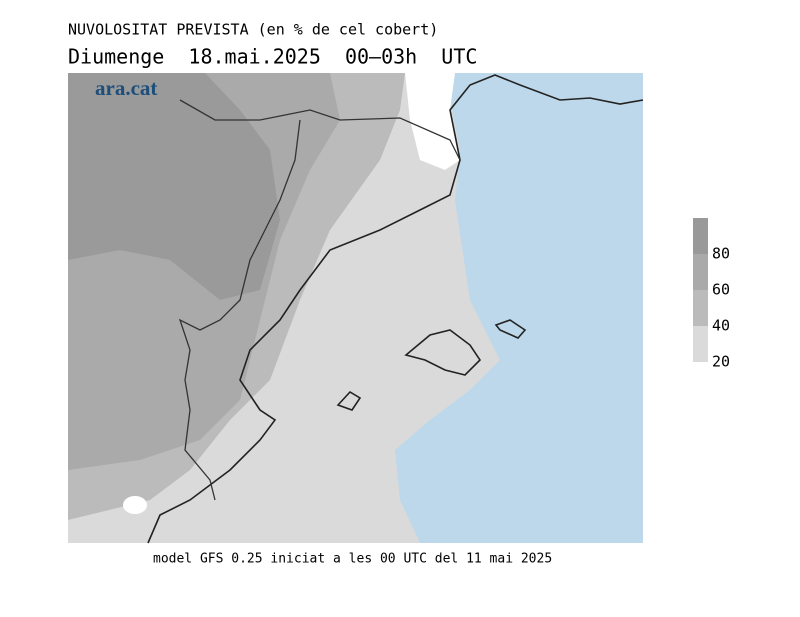  I want to click on subtitle: Diumenge 18.mai.2025 00–03h UTC, so click(272, 57).